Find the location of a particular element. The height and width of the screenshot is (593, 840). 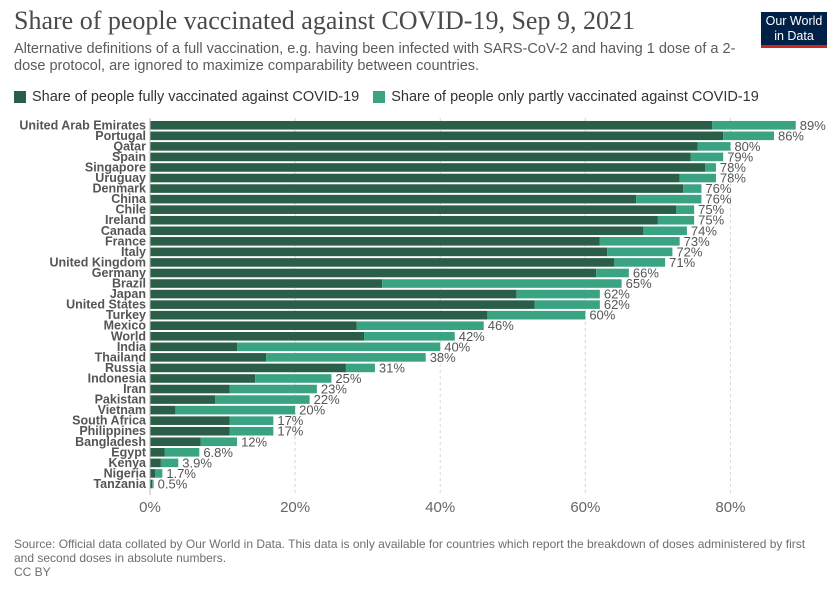

total-value-label: 89% is located at coordinates (813, 125).